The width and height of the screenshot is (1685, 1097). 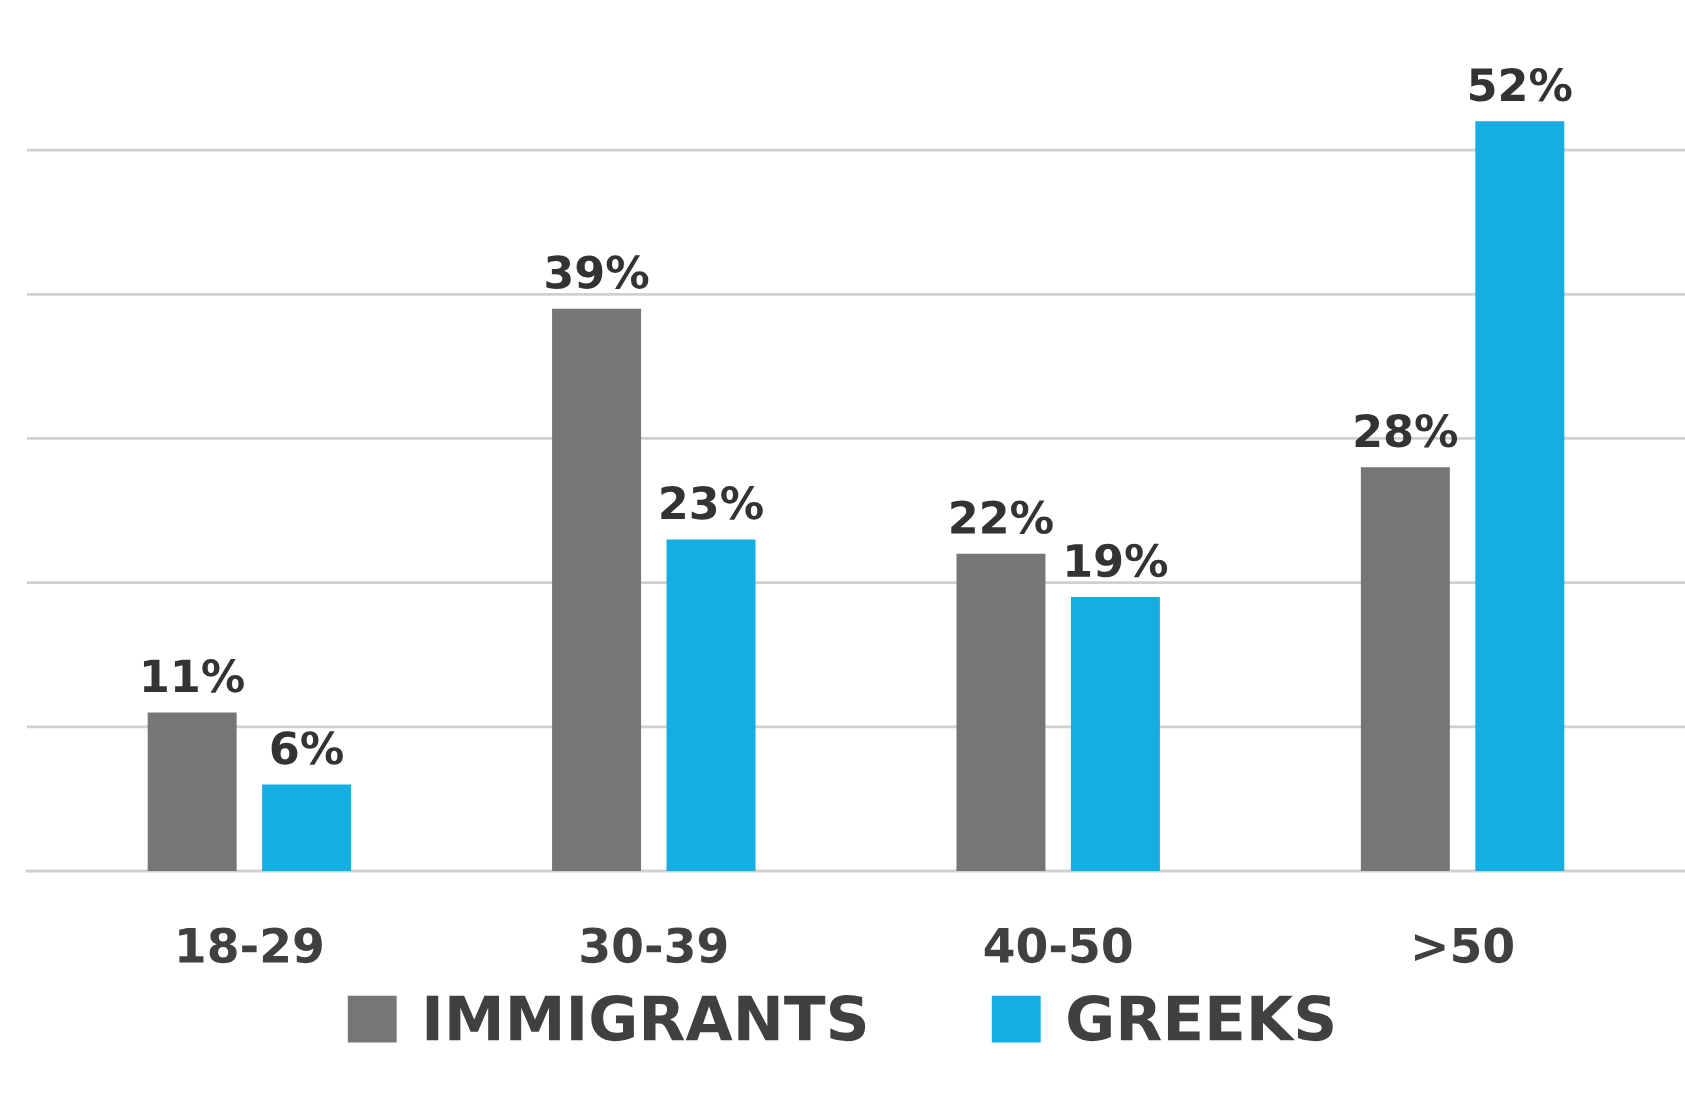 What do you see at coordinates (1117, 560) in the screenshot?
I see `data-label: 19%` at bounding box center [1117, 560].